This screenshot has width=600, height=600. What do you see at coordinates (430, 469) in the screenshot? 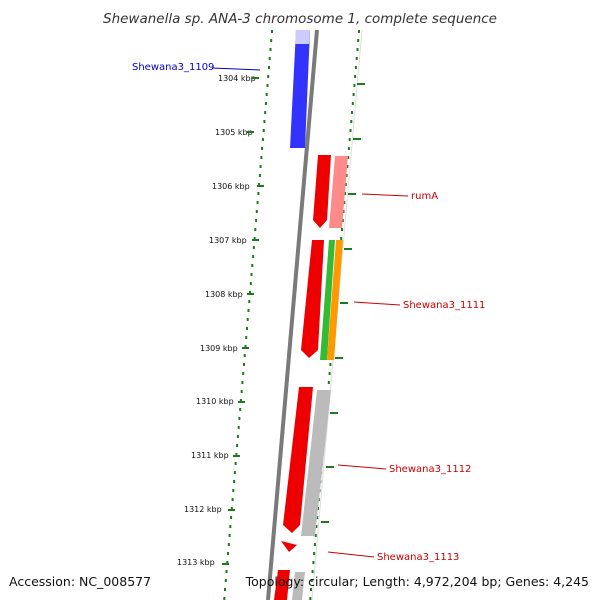
I see `gene-label-shewana3-1112: Shewana3_1112` at bounding box center [430, 469].